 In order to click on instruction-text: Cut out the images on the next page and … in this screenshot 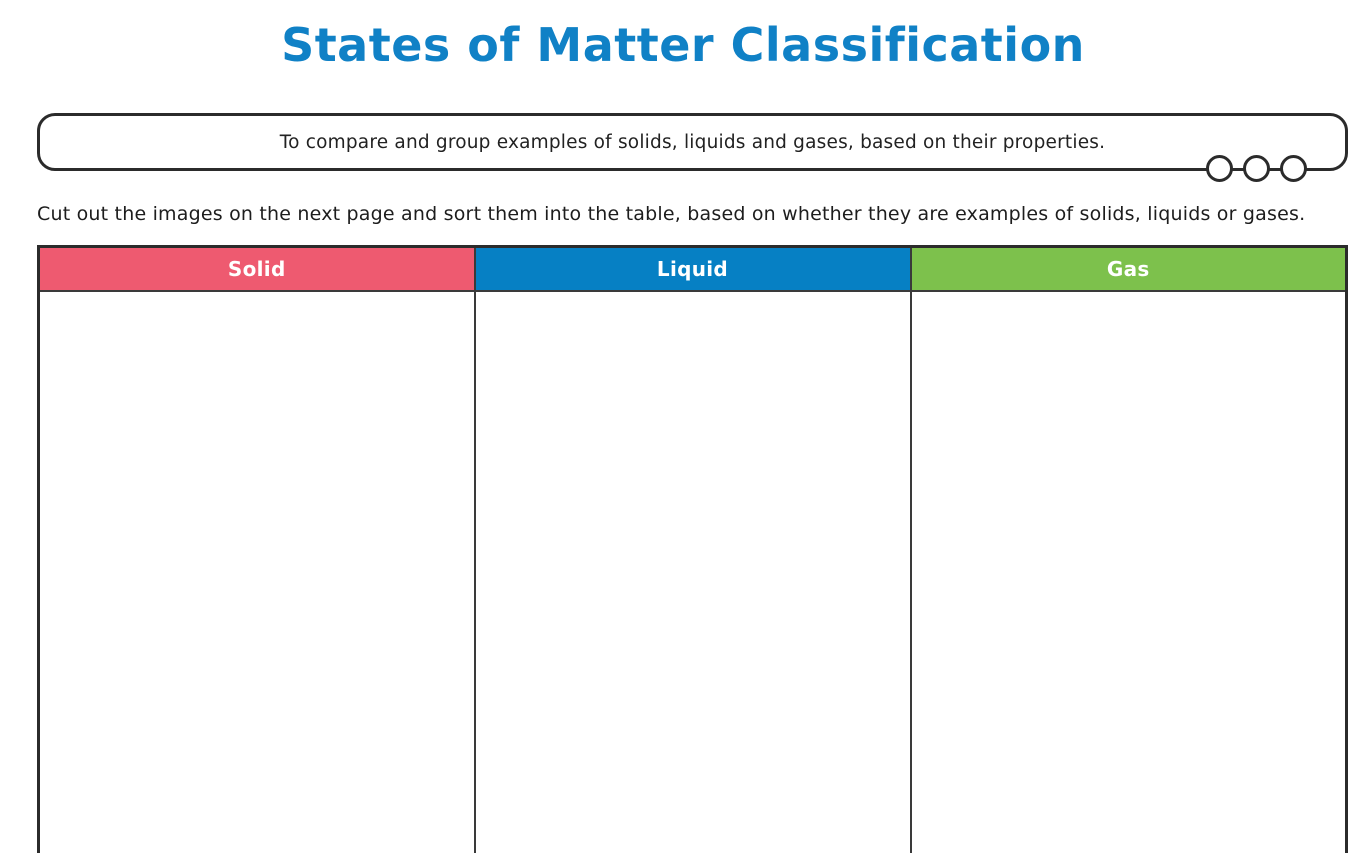, I will do `click(671, 214)`.